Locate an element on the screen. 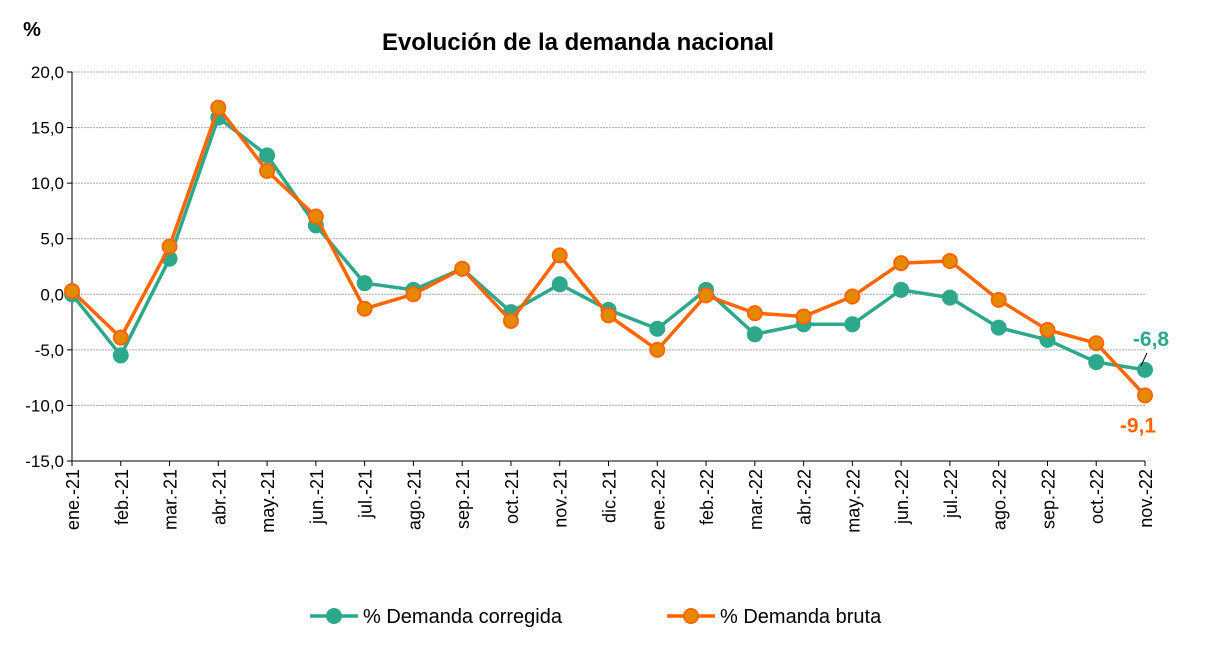  x-tick-label: ene.-21 is located at coordinates (73, 499).